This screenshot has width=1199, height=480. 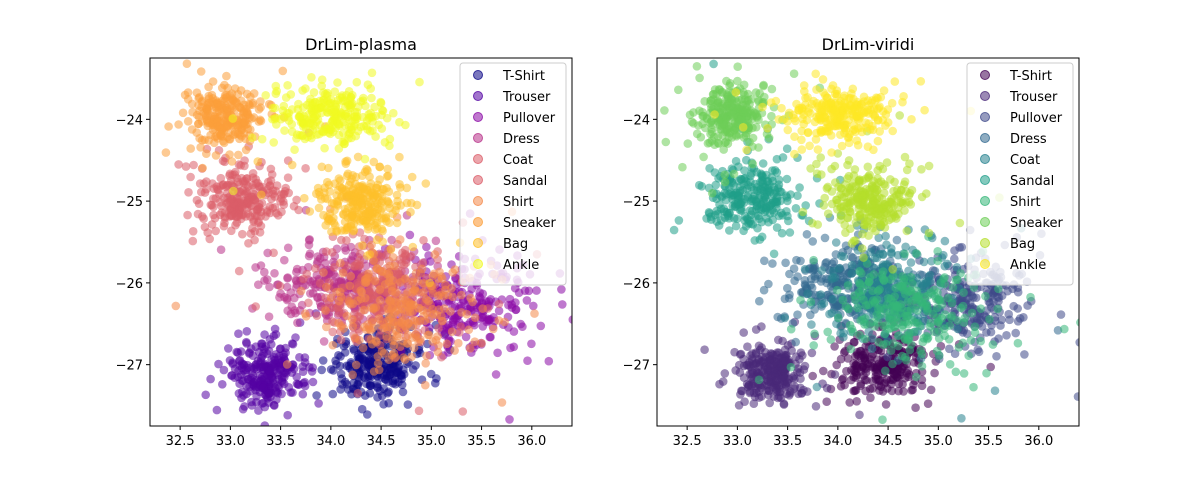 What do you see at coordinates (481, 441) in the screenshot?
I see `x-tick-label: 35.5` at bounding box center [481, 441].